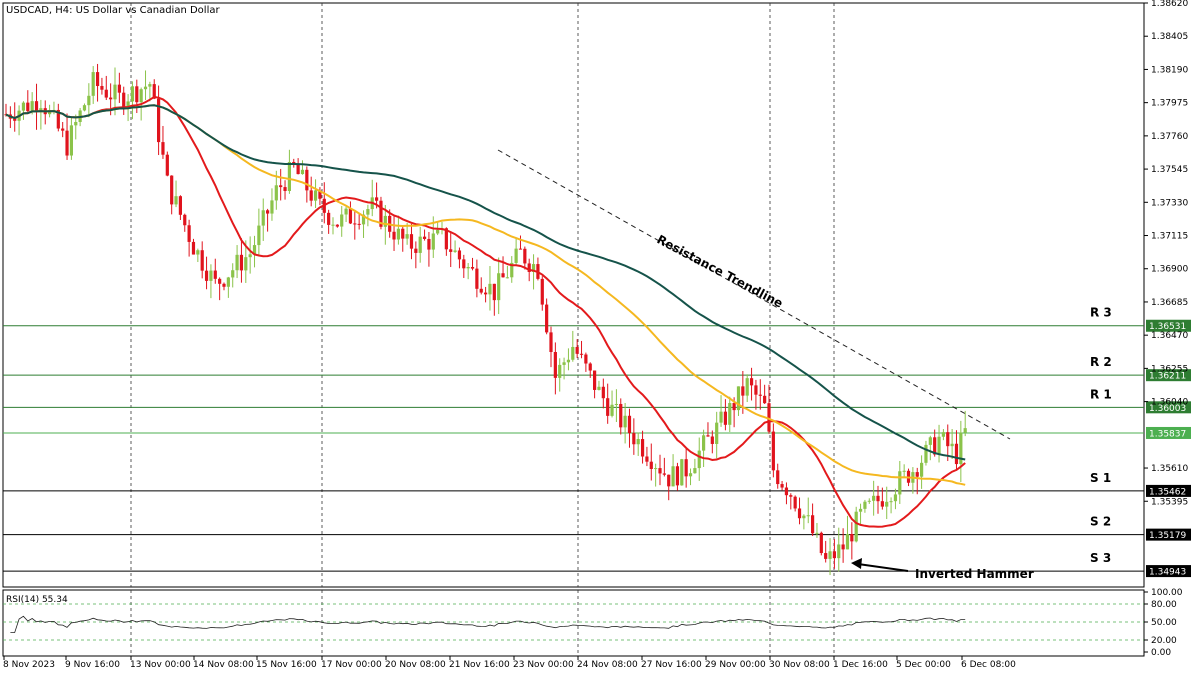 Image resolution: width=1200 pixels, height=679 pixels. What do you see at coordinates (488, 624) in the screenshot?
I see `rsi-line` at bounding box center [488, 624].